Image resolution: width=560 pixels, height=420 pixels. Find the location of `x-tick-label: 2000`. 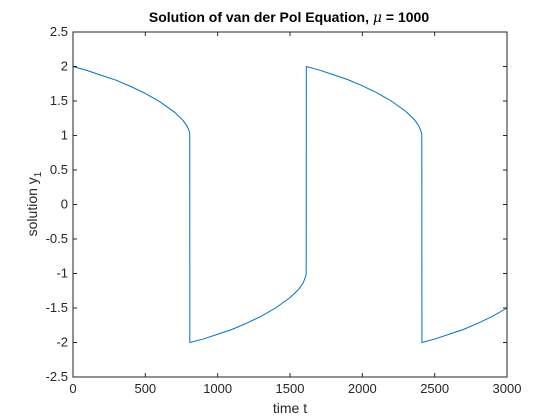

x-tick-label: 2000 is located at coordinates (362, 388).